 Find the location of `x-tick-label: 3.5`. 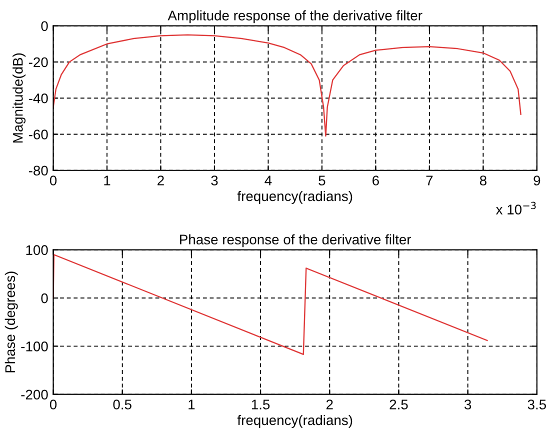

x-tick-label: 3.5 is located at coordinates (537, 405).